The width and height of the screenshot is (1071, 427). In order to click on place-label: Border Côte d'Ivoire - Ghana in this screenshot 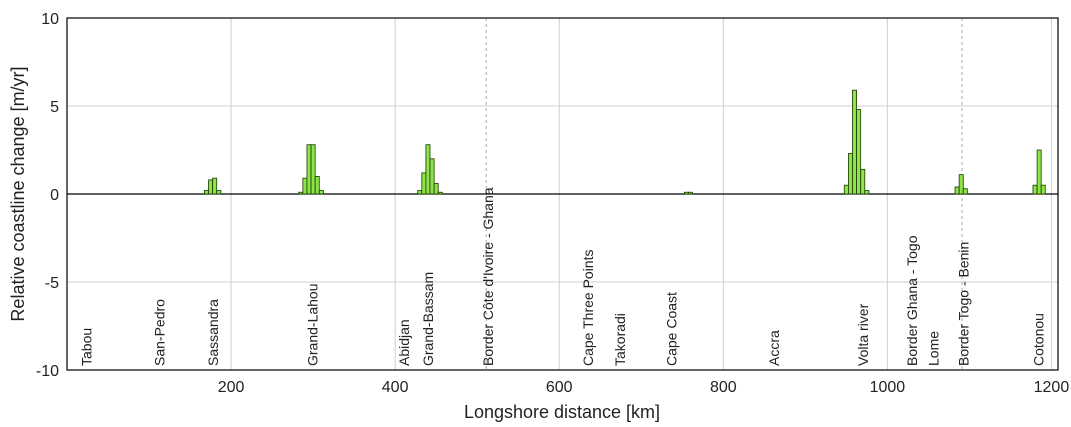, I will do `click(488, 276)`.